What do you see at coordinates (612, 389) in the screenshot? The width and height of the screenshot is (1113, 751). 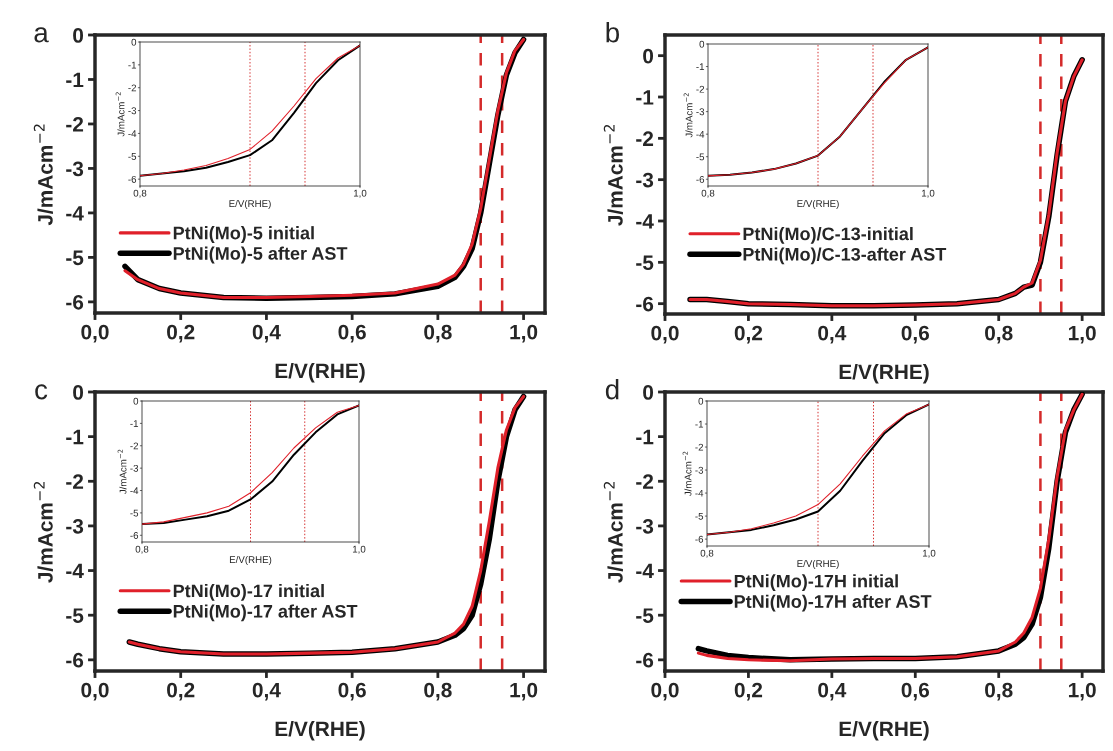 I see `chart-title: d` at bounding box center [612, 389].